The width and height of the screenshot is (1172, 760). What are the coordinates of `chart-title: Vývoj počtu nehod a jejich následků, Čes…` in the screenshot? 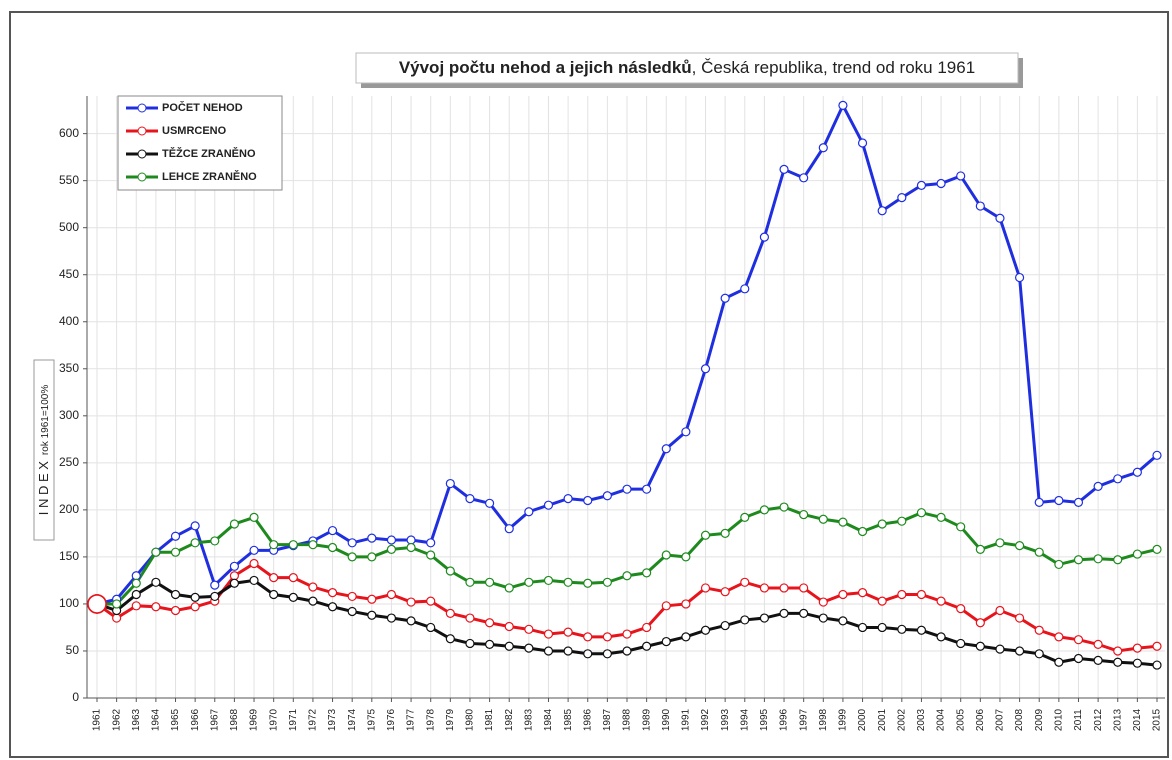 It's located at (687, 67).